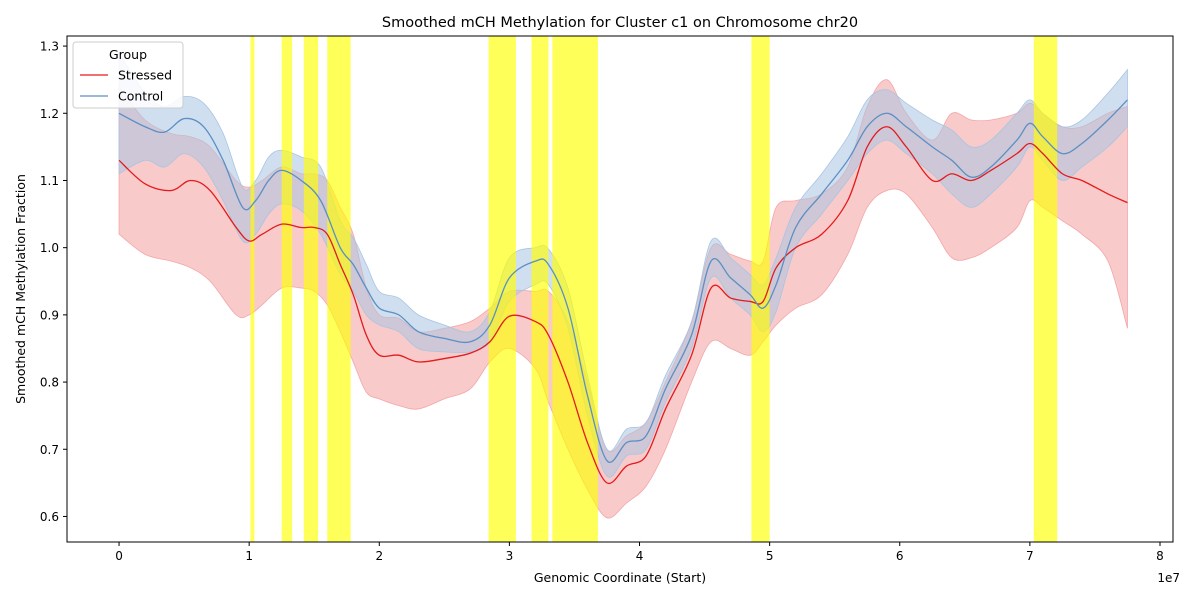  I want to click on y-tick-label: 0.7, so click(49, 450).